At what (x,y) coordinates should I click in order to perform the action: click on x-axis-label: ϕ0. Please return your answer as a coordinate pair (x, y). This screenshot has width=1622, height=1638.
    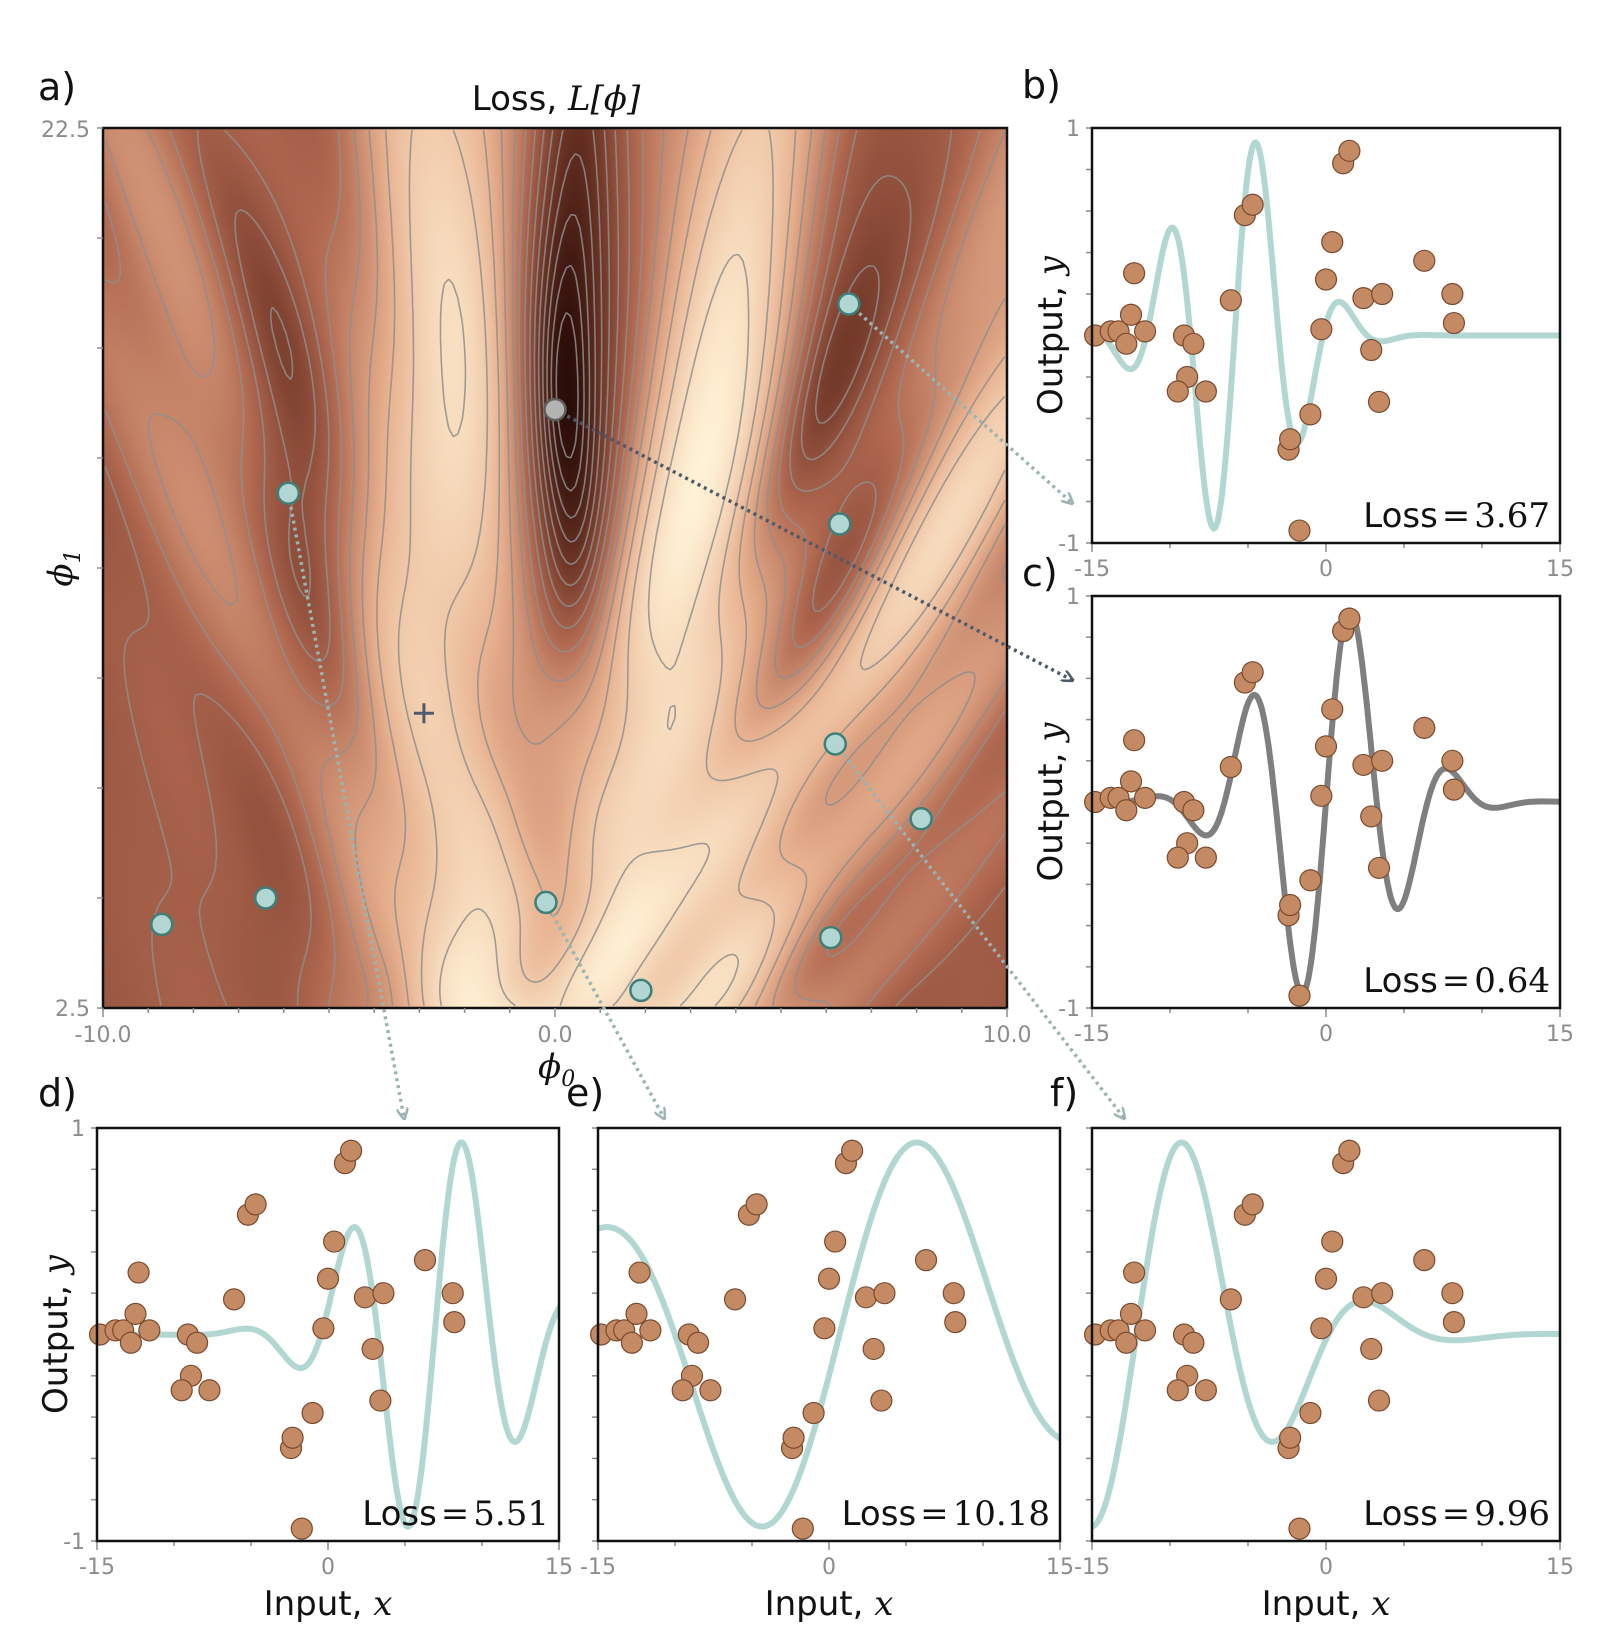
    Looking at the image, I should click on (556, 1069).